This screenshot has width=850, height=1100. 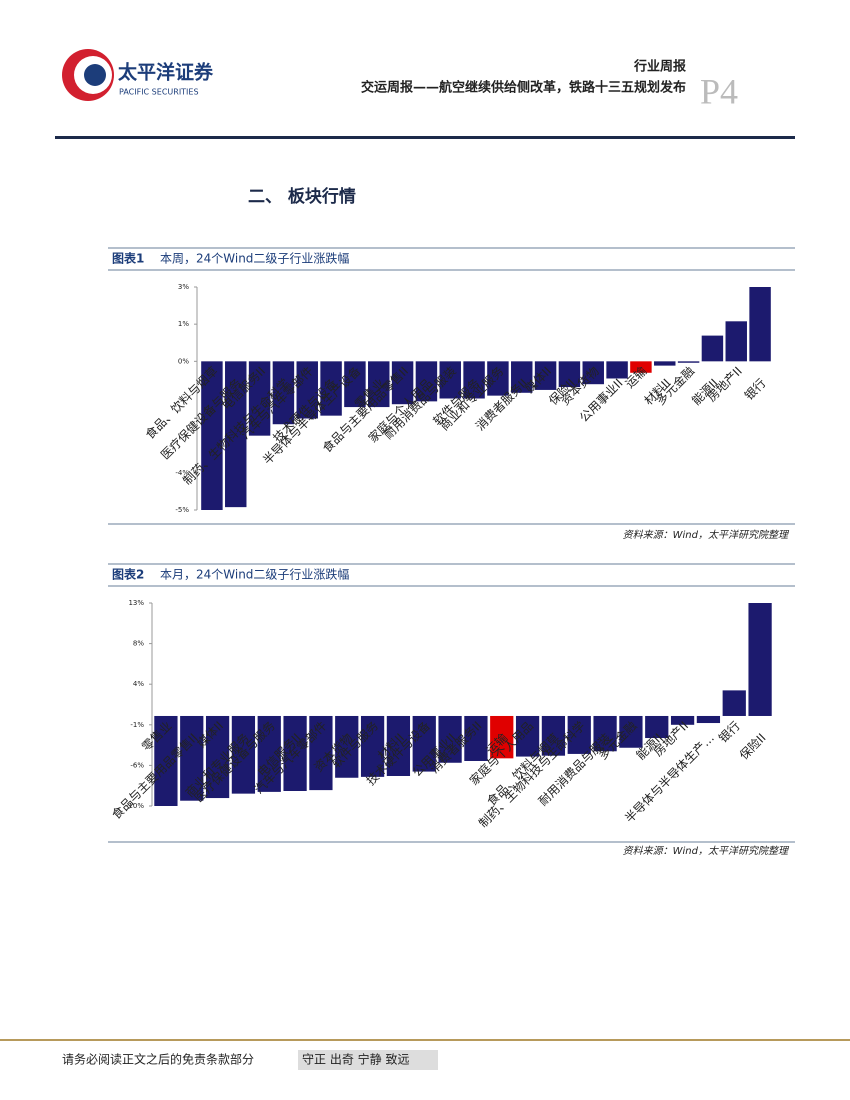 What do you see at coordinates (135, 806) in the screenshot?
I see `y-tick-label: -10%` at bounding box center [135, 806].